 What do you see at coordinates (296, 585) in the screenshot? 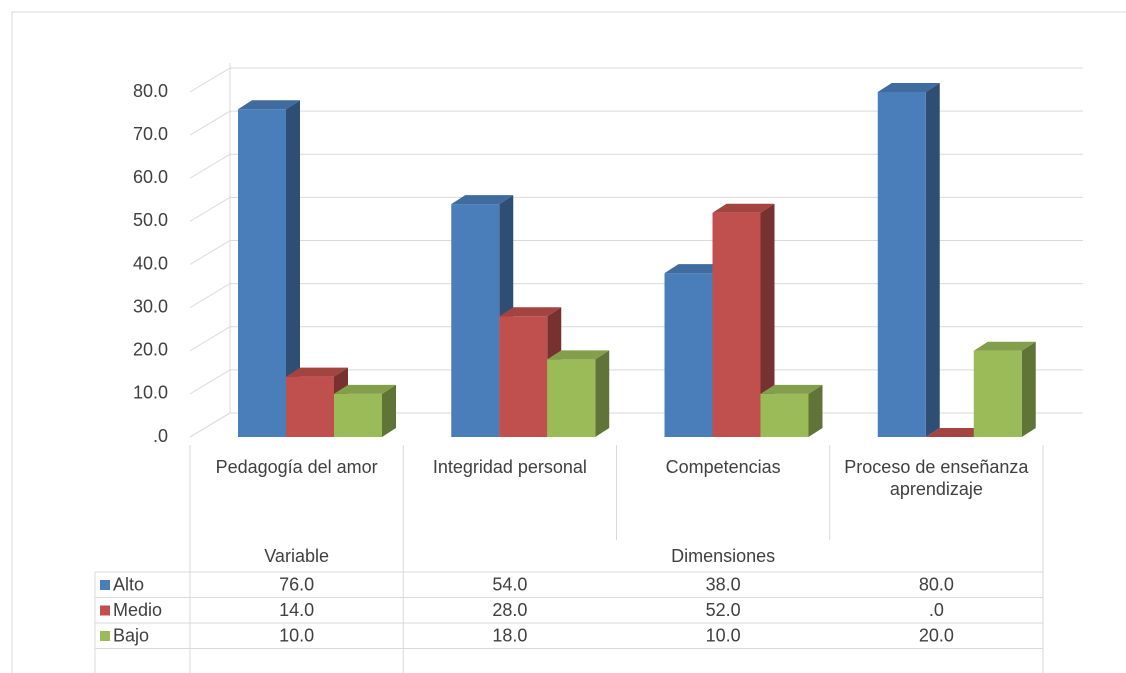
I see `table-value: 76.0` at bounding box center [296, 585].